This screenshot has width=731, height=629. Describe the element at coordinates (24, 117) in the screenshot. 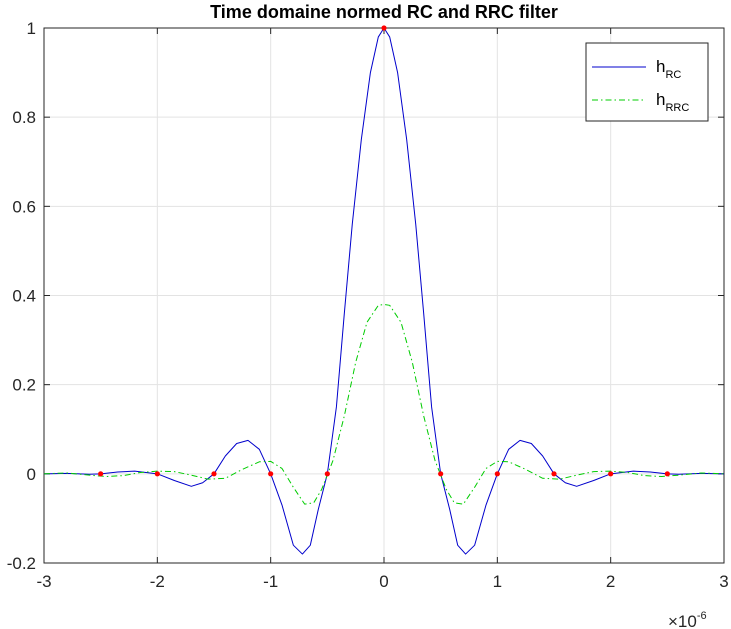

I see `y-tick-label: 0.8` at that location.